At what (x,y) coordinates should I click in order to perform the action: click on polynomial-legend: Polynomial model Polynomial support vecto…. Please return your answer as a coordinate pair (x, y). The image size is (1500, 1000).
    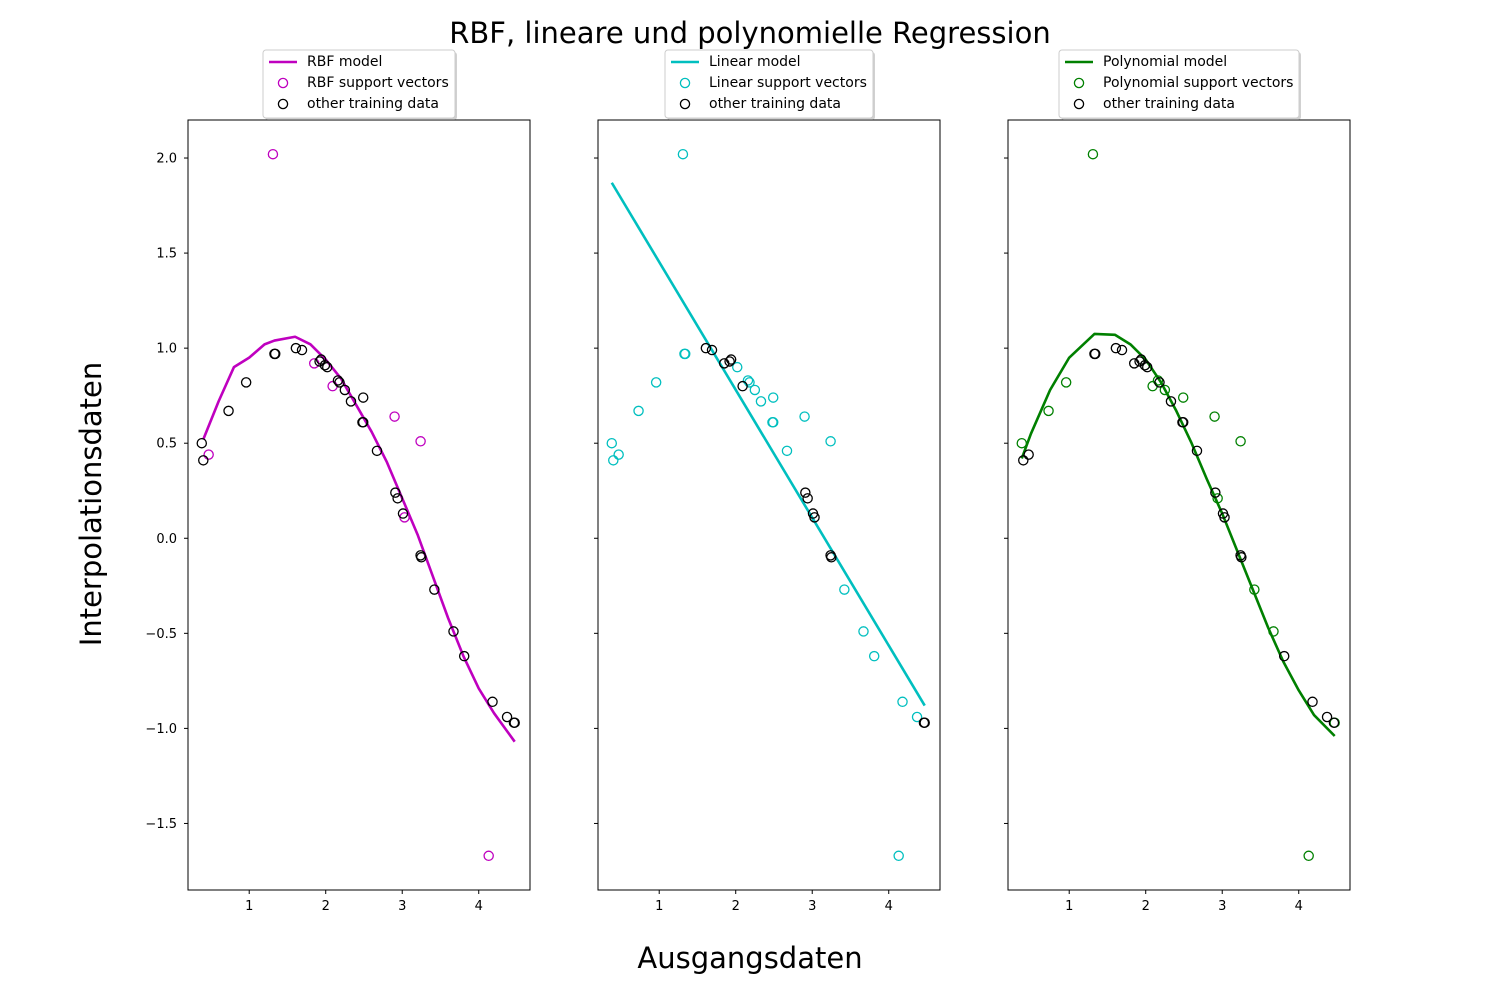
    Looking at the image, I should click on (1179, 84).